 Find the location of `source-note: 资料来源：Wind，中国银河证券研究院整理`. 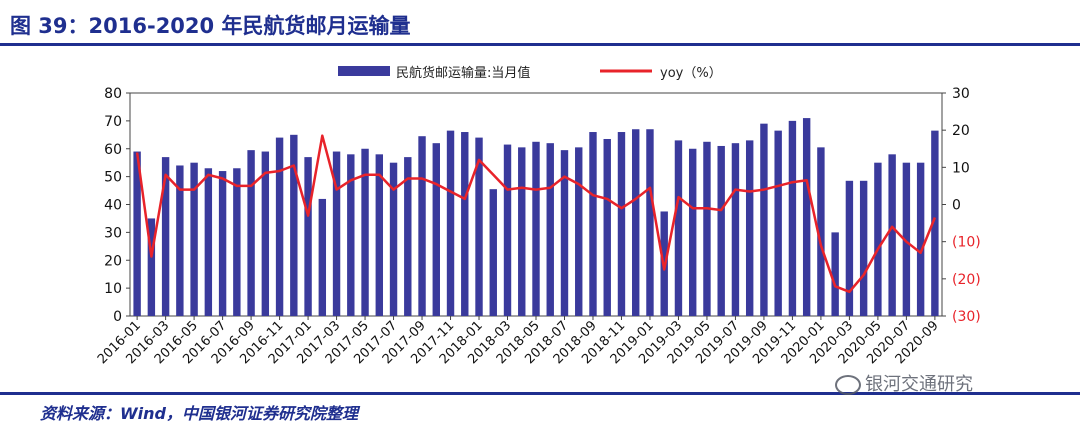

source-note: 资料来源：Wind，中国银河证券研究院整理 is located at coordinates (199, 413).